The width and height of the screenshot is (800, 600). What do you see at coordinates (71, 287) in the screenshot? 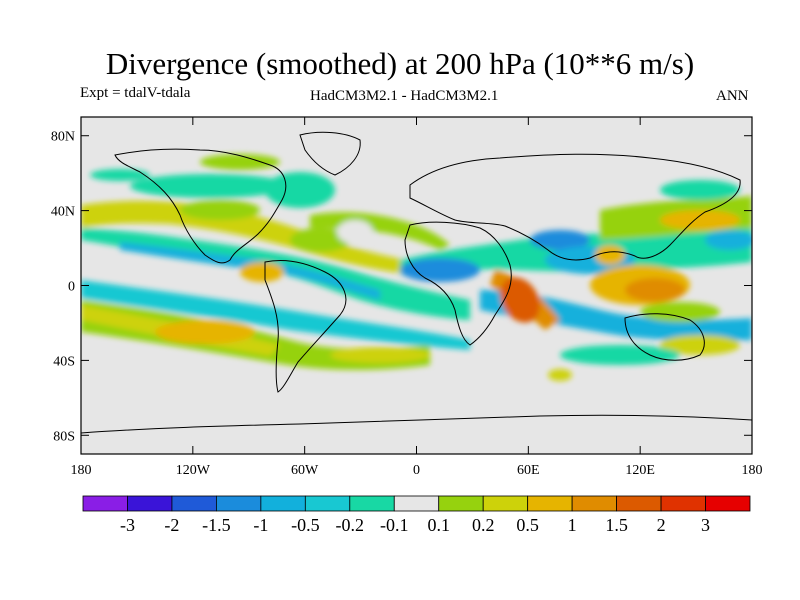
I see `lat-tick-label: 0` at bounding box center [71, 287].